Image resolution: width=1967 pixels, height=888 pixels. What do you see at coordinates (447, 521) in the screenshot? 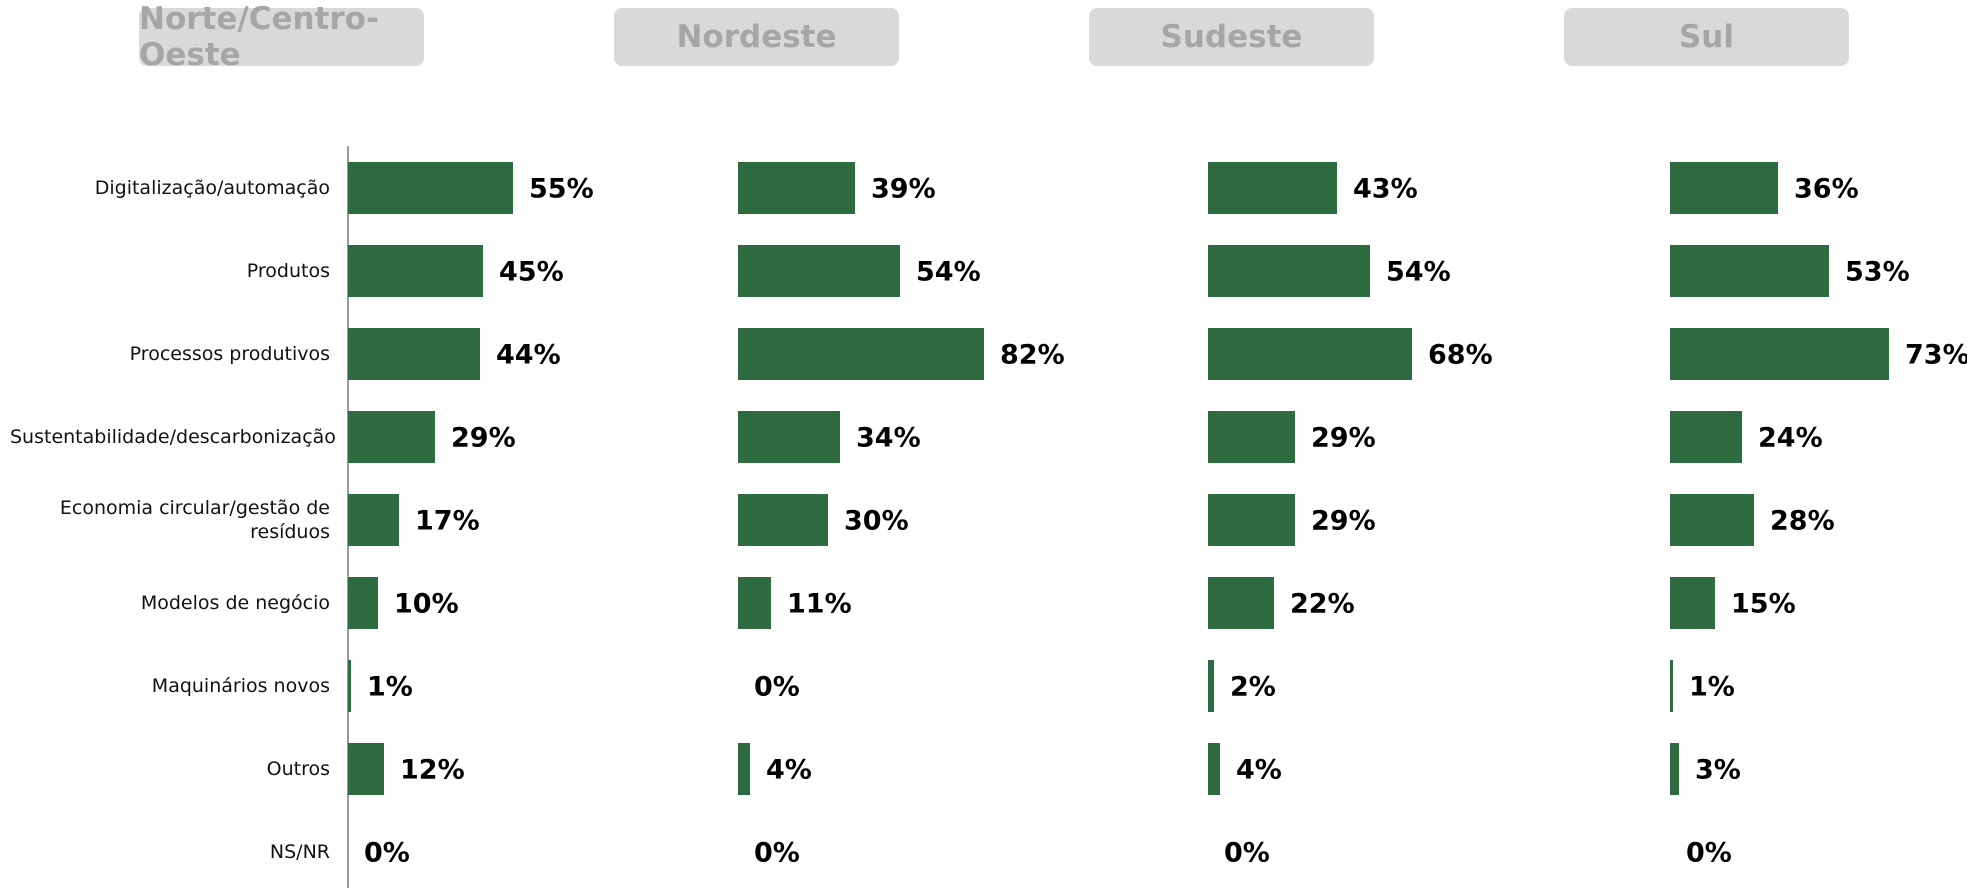
I see `value-label: 17%` at bounding box center [447, 521].